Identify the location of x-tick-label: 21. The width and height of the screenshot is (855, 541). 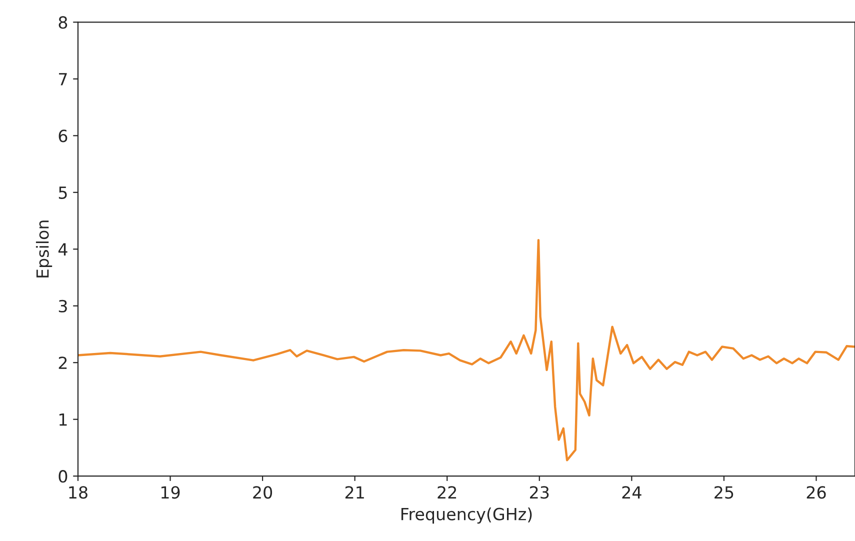
(354, 492).